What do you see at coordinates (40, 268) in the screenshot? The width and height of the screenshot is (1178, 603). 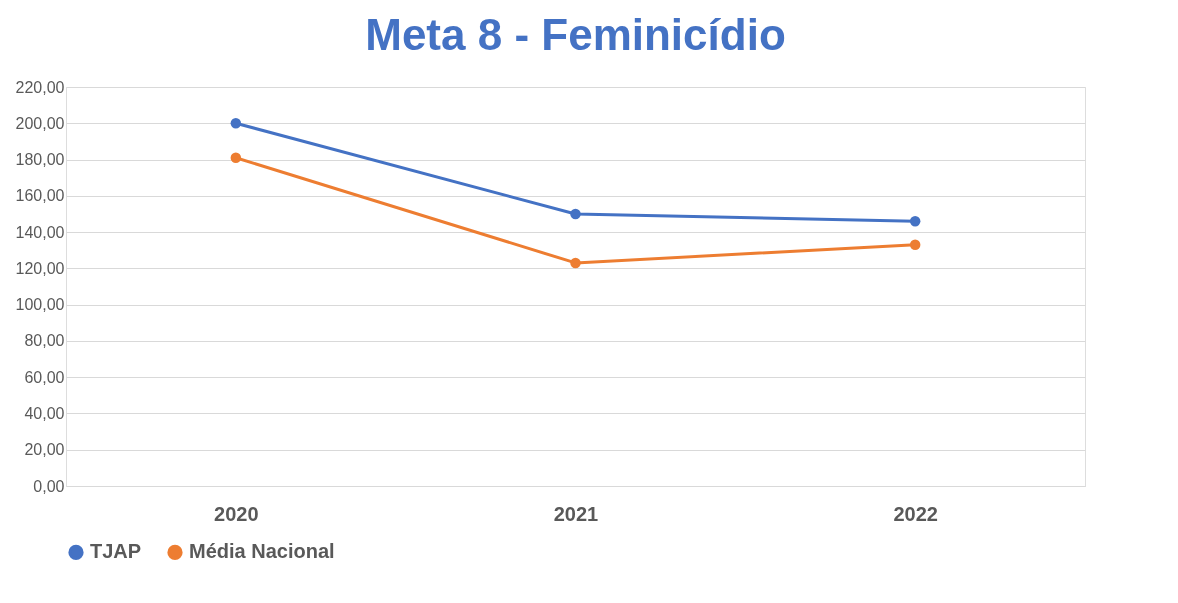 I see `y-tick-label: 120,00` at bounding box center [40, 268].